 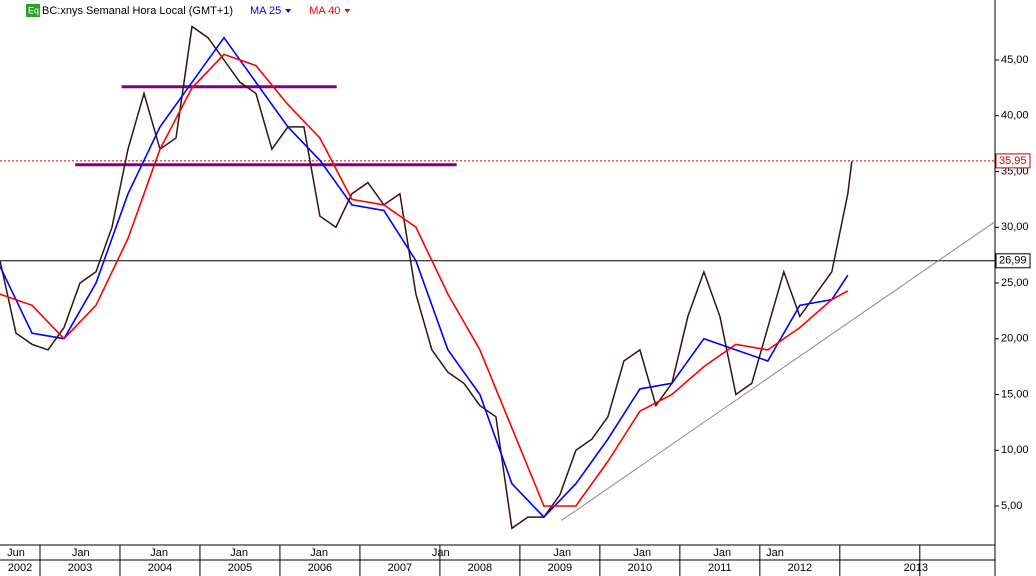 I want to click on x-tick-label: 2013, so click(x=916, y=568).